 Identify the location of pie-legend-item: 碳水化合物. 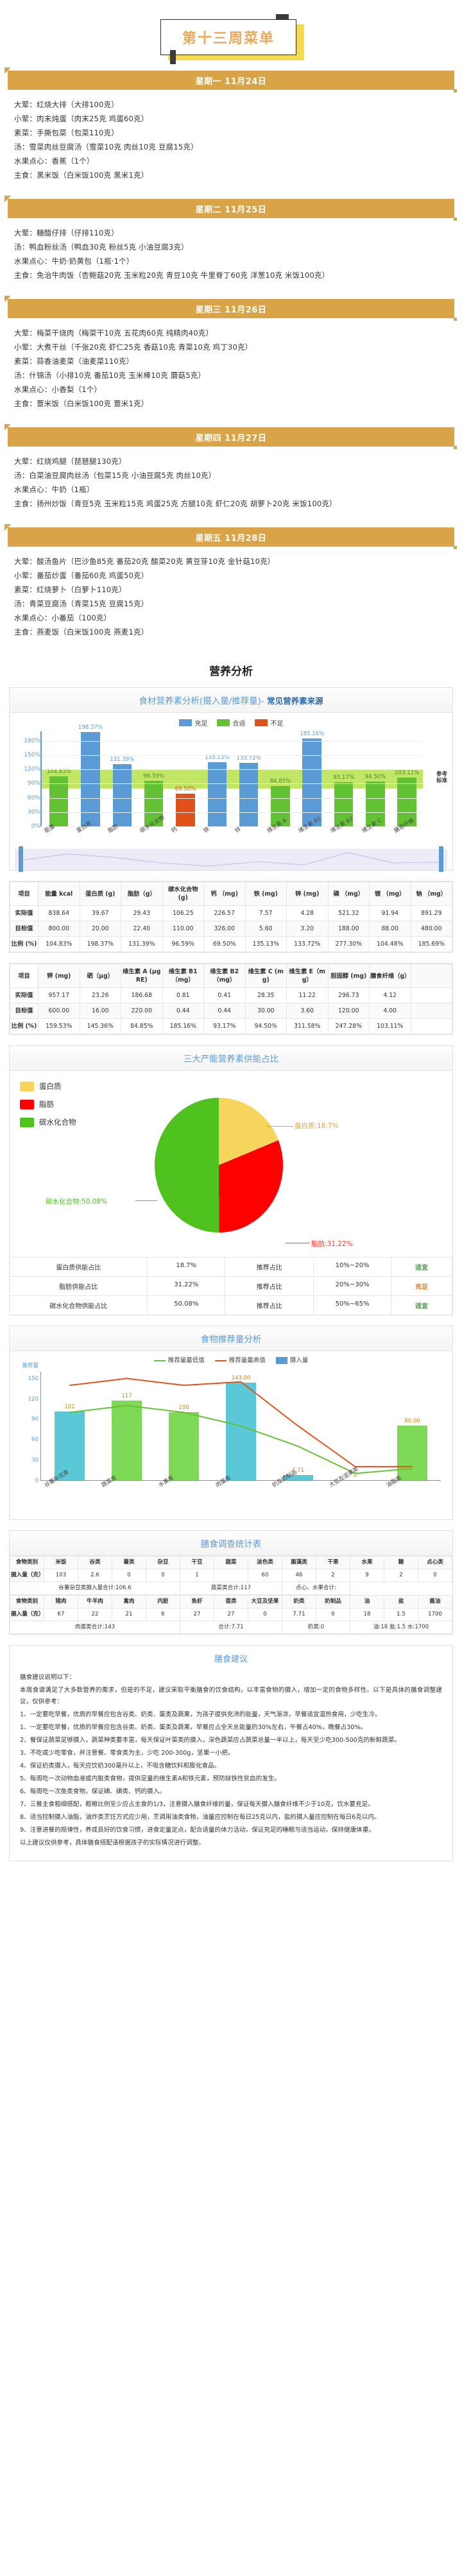
(48, 1122).